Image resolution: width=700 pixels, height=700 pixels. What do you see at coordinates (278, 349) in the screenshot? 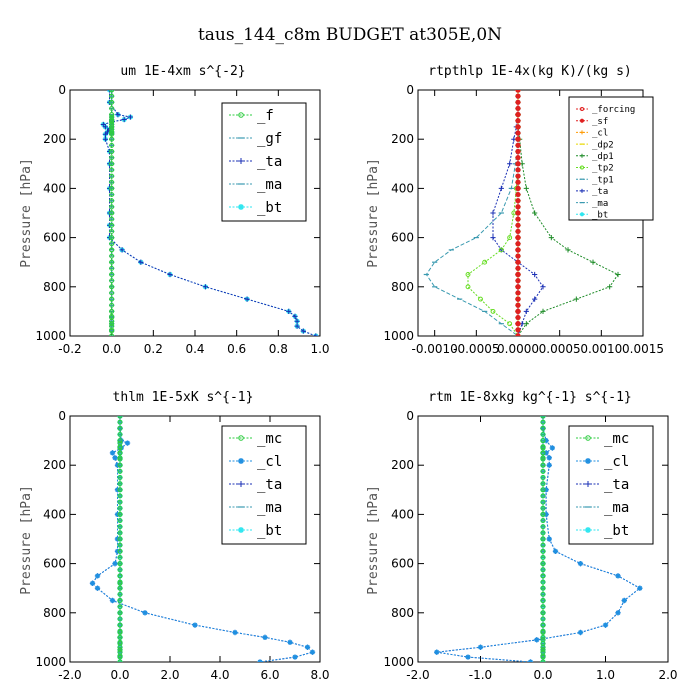
I see `x-tick-label: 0.8` at bounding box center [278, 349].